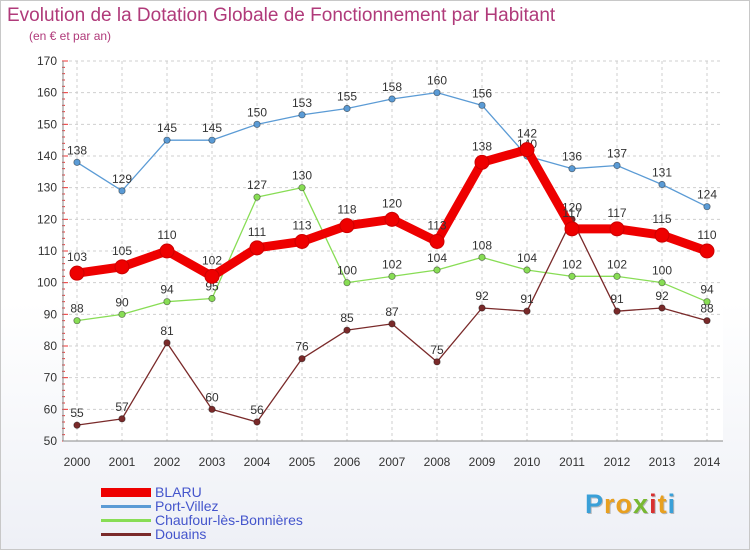 Image resolution: width=750 pixels, height=550 pixels. Describe the element at coordinates (617, 462) in the screenshot. I see `x-tick-label: 2012` at that location.